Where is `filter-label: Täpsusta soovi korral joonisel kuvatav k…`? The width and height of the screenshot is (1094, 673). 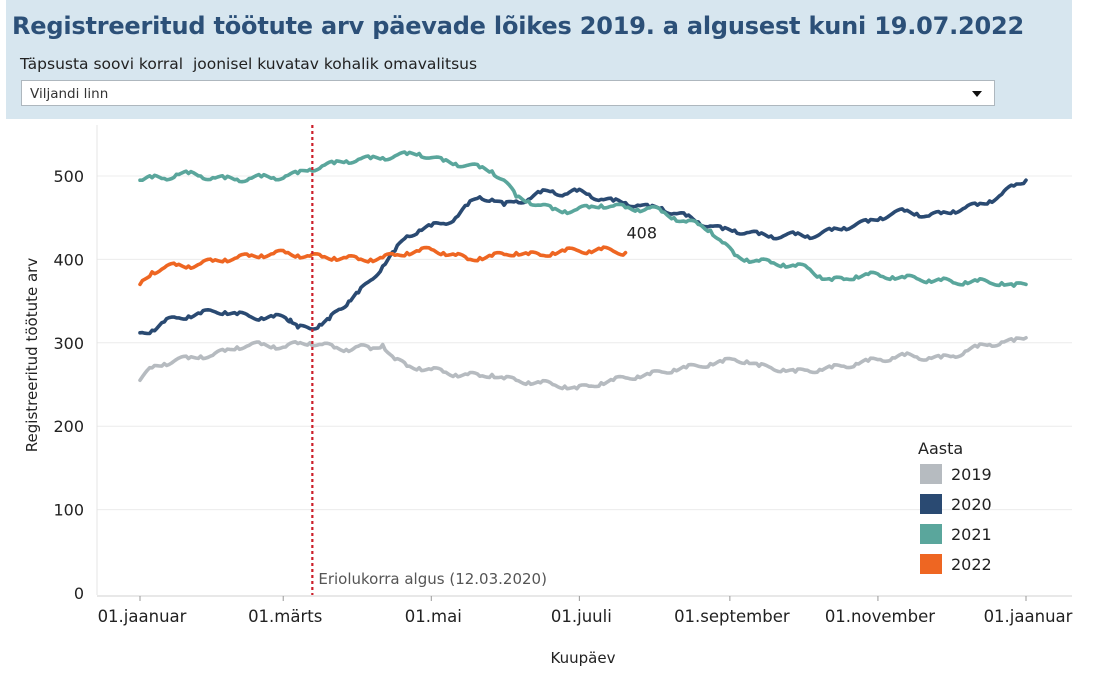 filter-label: Täpsusta soovi korral joonisel kuvatav k… is located at coordinates (249, 64).